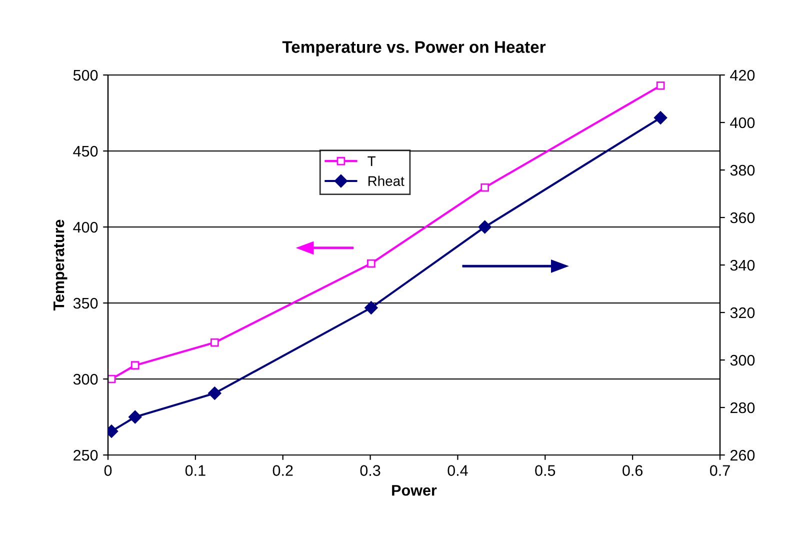 Image resolution: width=797 pixels, height=536 pixels. Describe the element at coordinates (742, 360) in the screenshot. I see `y2-tick-label: 300` at that location.